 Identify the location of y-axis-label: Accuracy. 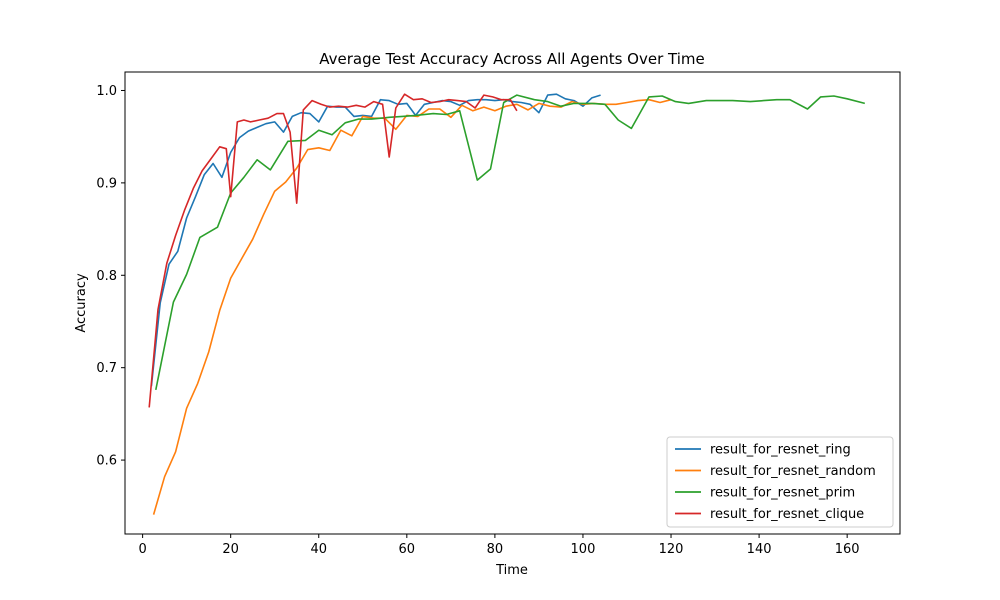
(81, 303).